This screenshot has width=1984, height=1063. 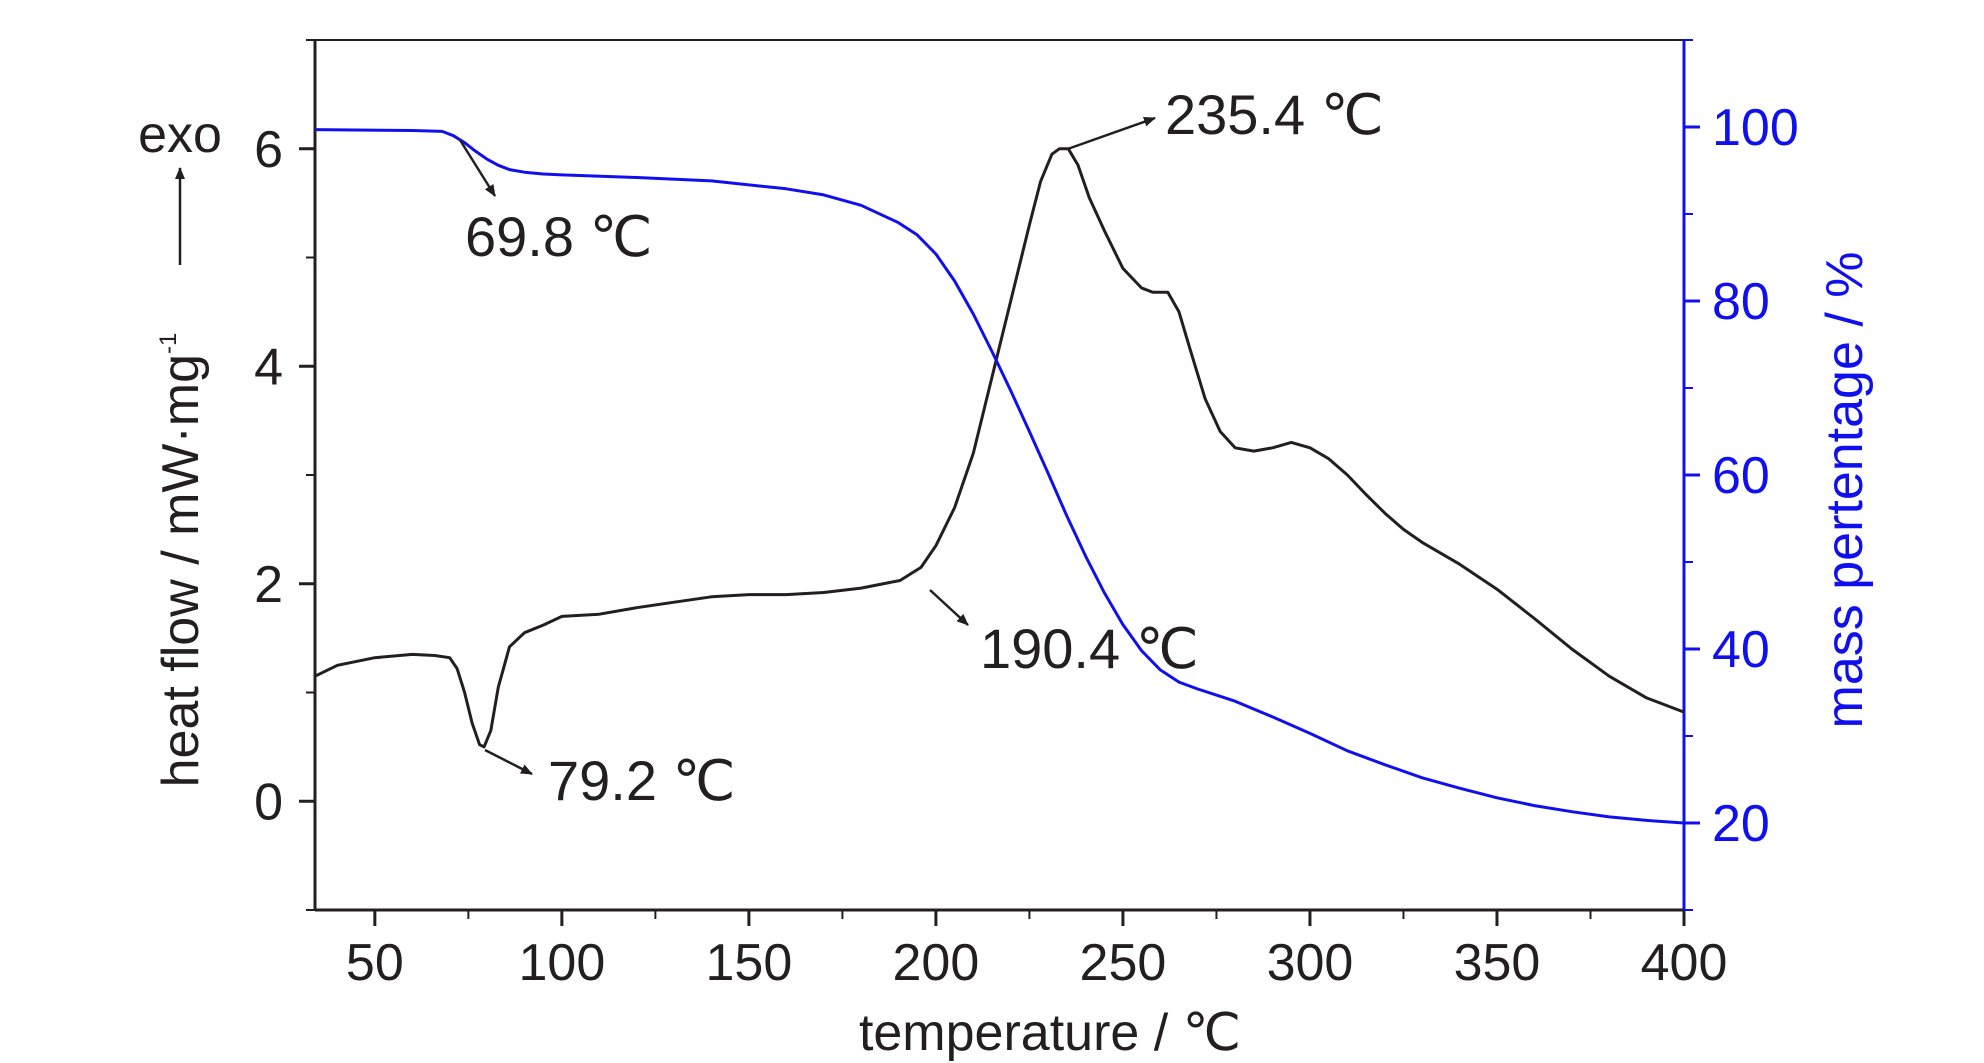 I want to click on y-left-tick-label: 0, so click(x=268, y=802).